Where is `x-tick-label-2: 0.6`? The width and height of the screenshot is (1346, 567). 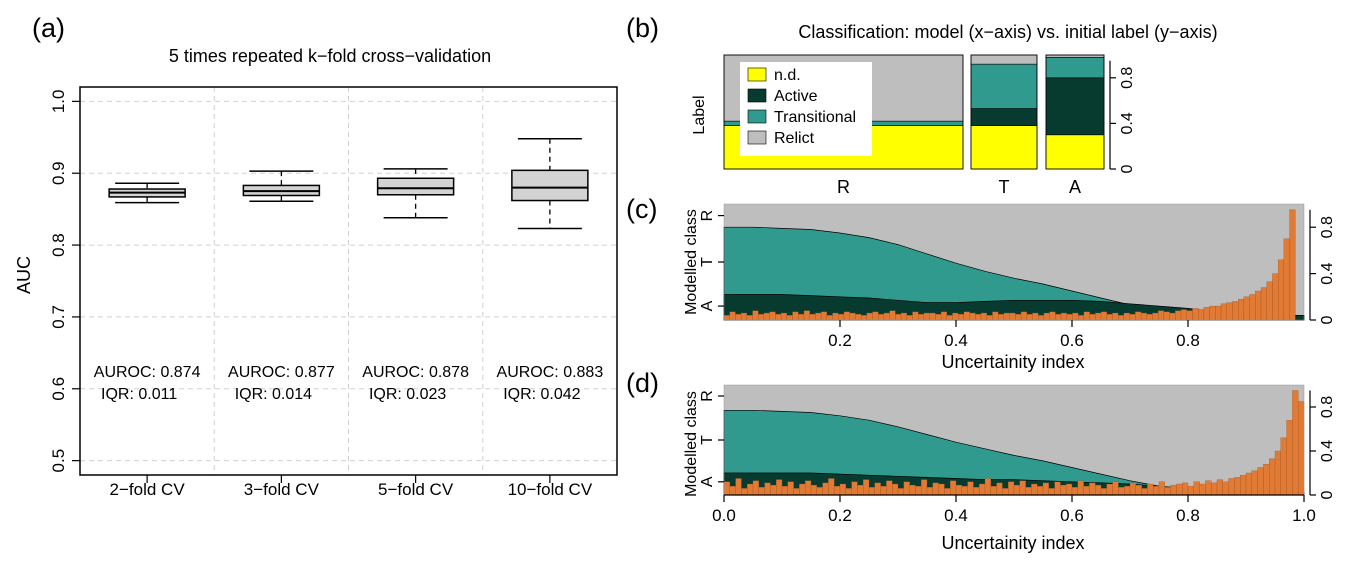
x-tick-label-2: 0.6 is located at coordinates (1072, 340).